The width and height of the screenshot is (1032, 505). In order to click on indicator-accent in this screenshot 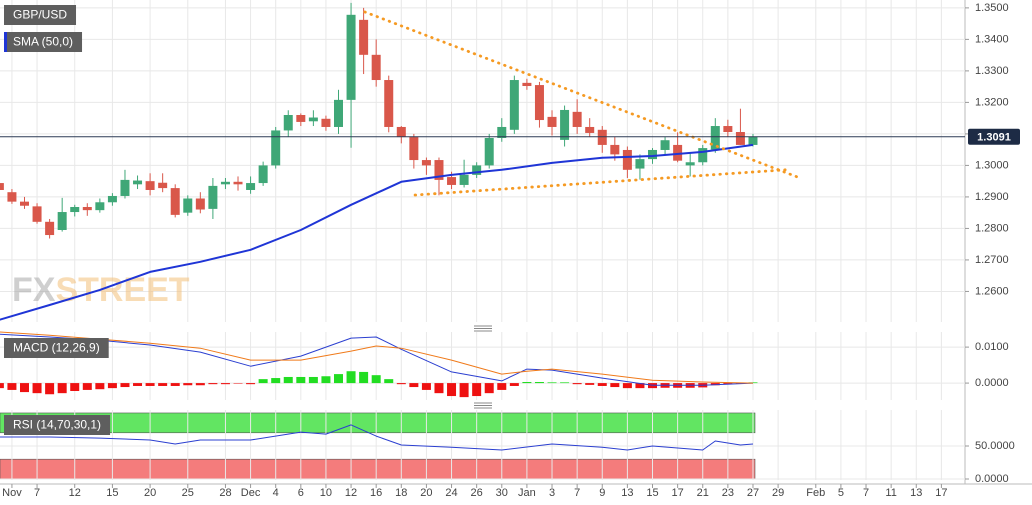, I will do `click(5, 42)`.